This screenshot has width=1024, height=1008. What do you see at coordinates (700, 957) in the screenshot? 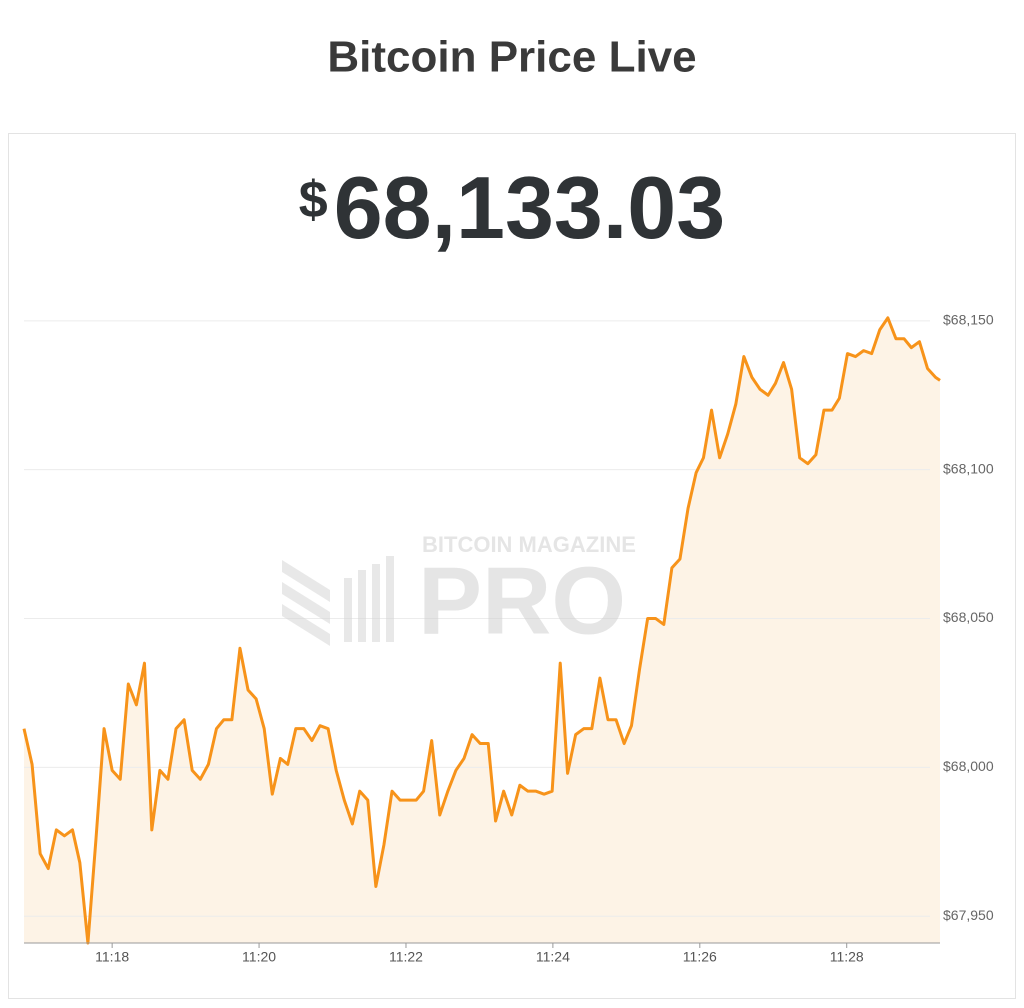
I see `x-tick-label: 11:26` at bounding box center [700, 957].